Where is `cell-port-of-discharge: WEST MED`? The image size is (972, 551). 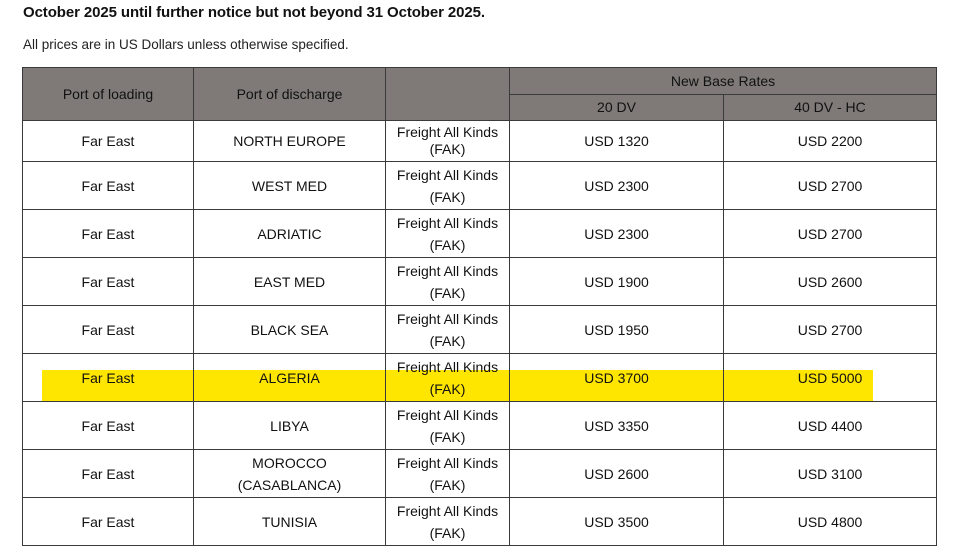 cell-port-of-discharge: WEST MED is located at coordinates (289, 185).